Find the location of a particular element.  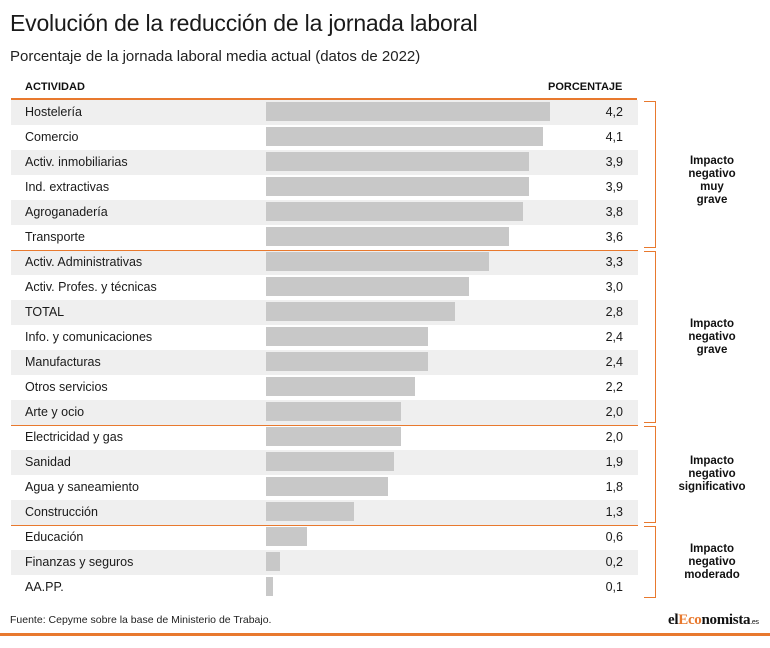

category-label: Ind. extractivas is located at coordinates (67, 187).